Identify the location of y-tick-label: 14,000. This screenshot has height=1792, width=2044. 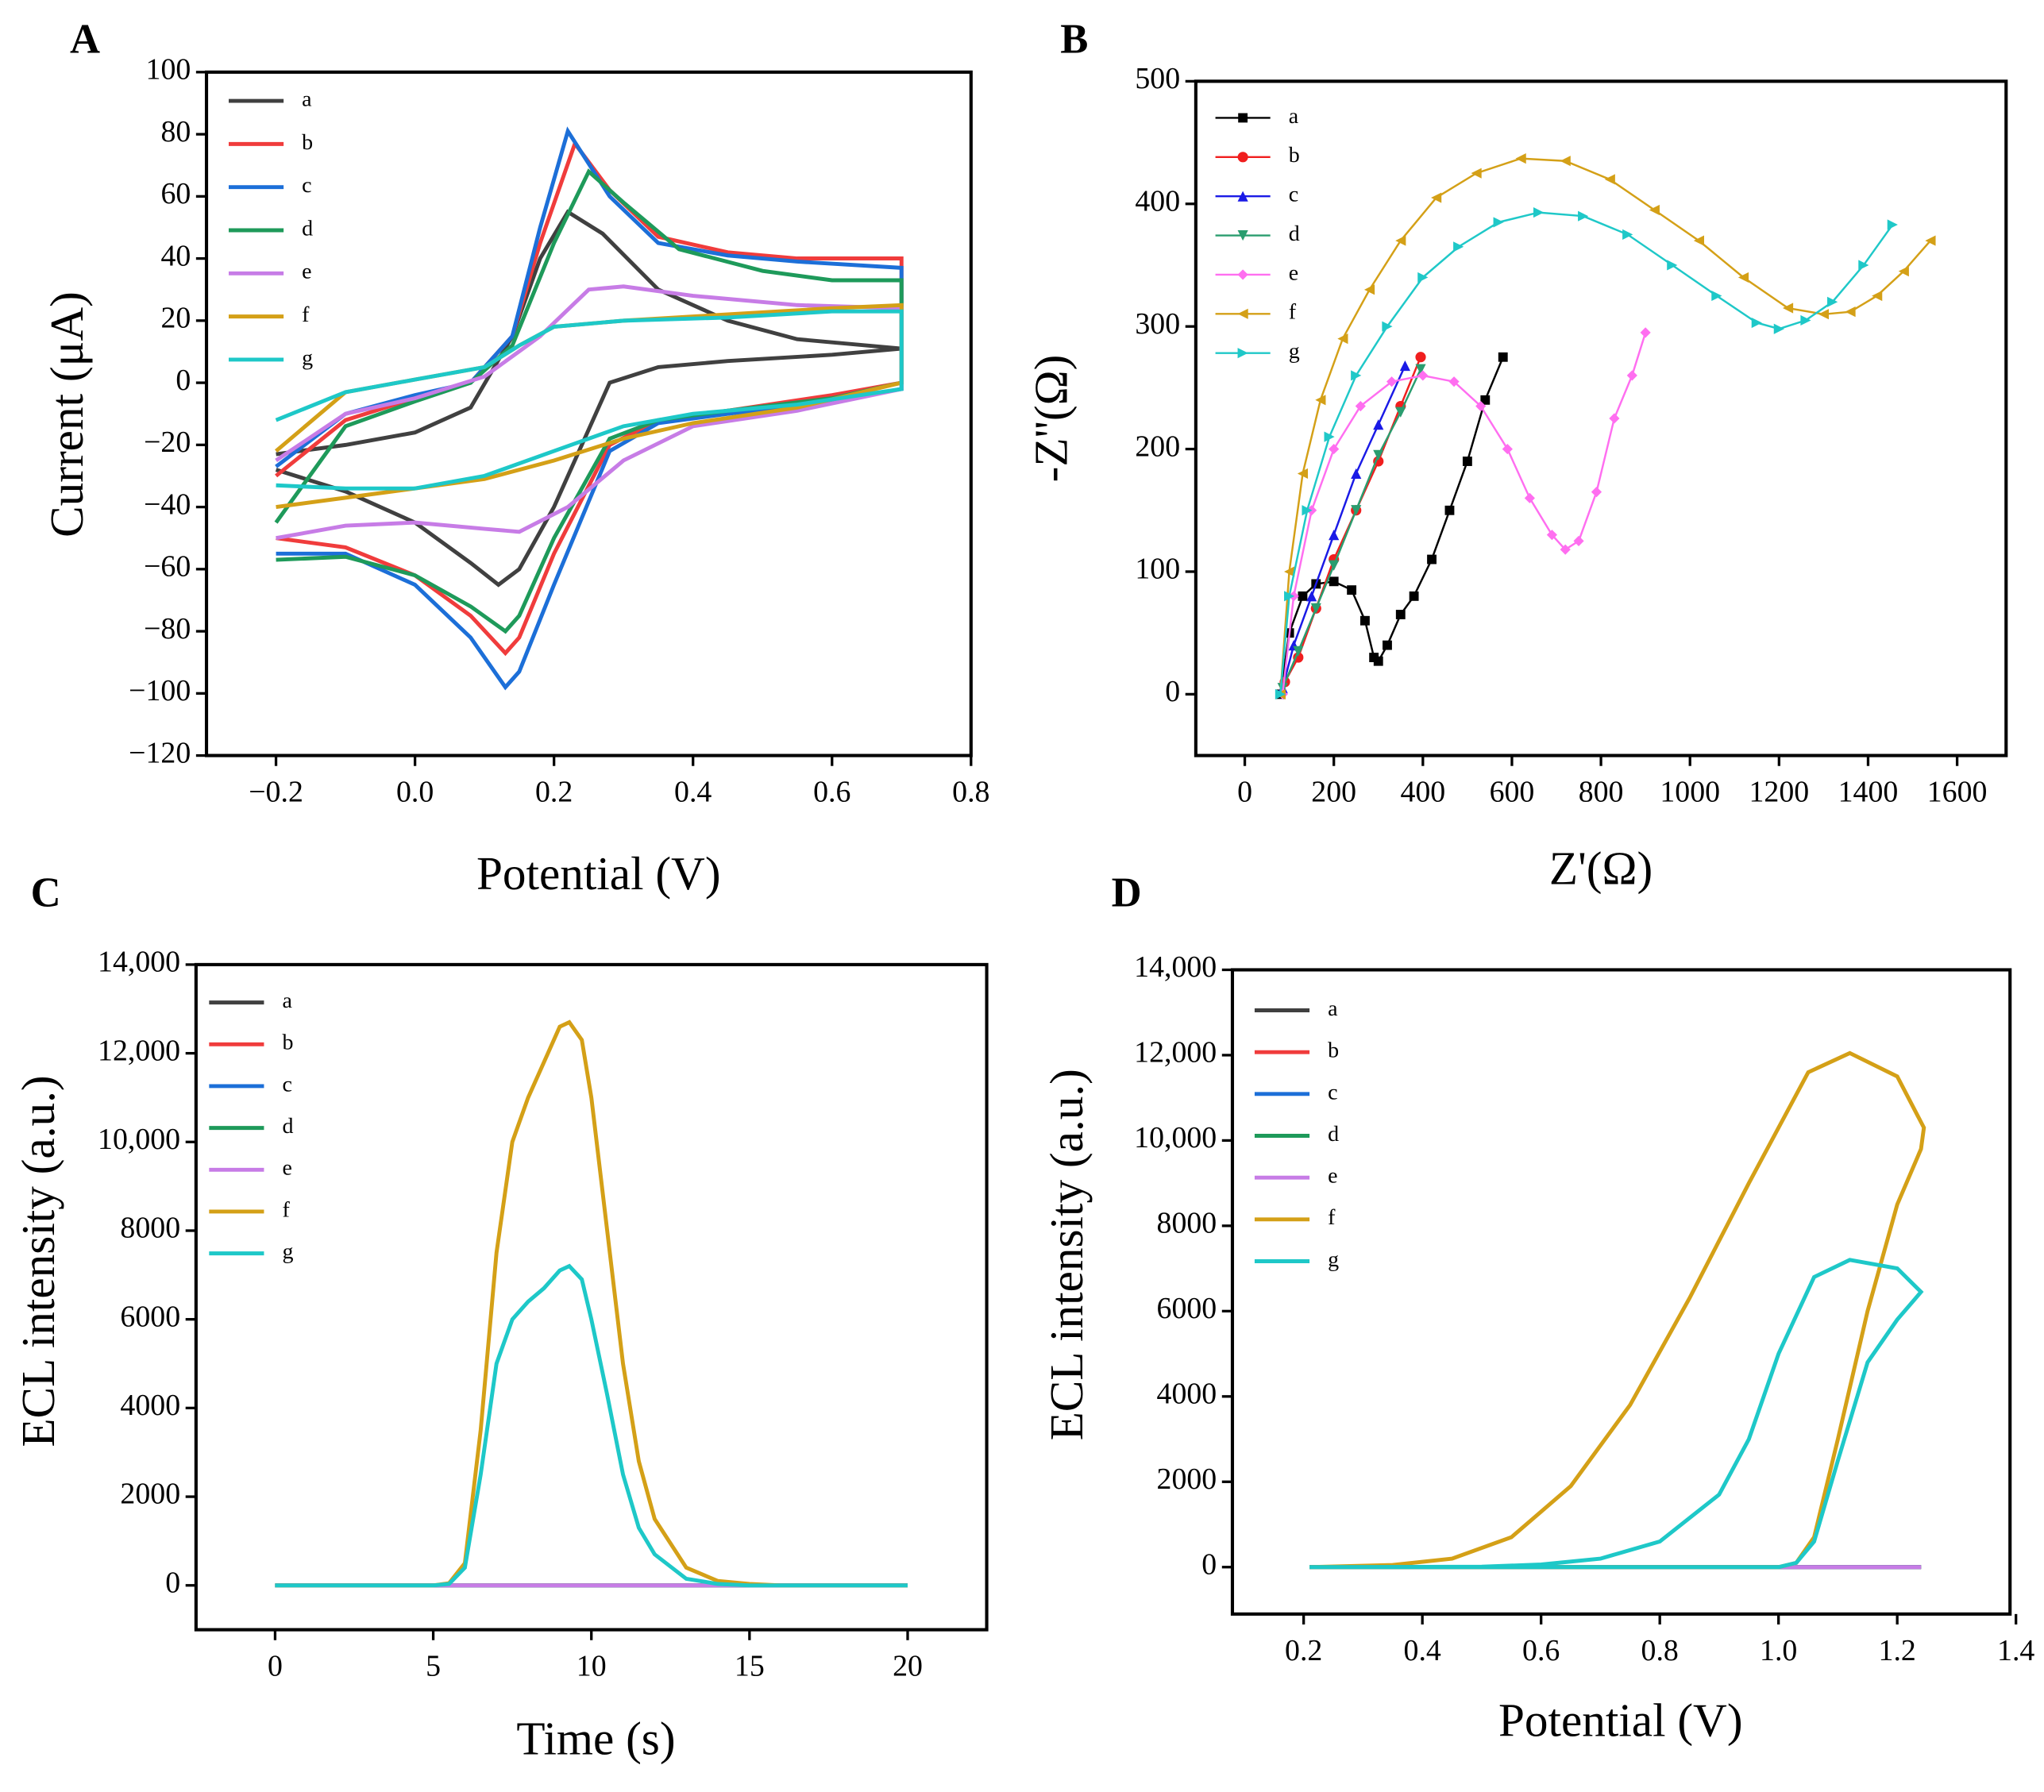
(1175, 967).